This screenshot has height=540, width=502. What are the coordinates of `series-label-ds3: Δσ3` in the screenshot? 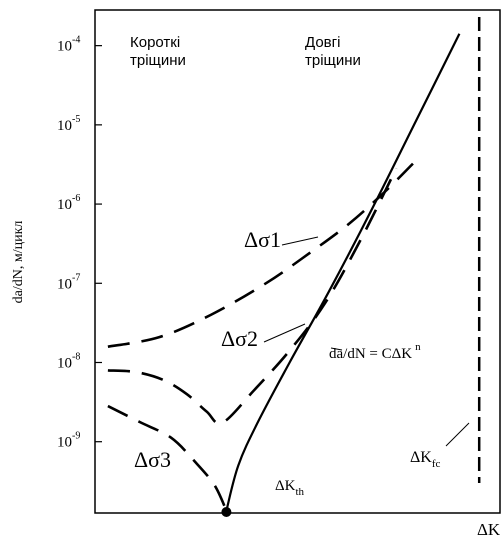 It's located at (152, 459).